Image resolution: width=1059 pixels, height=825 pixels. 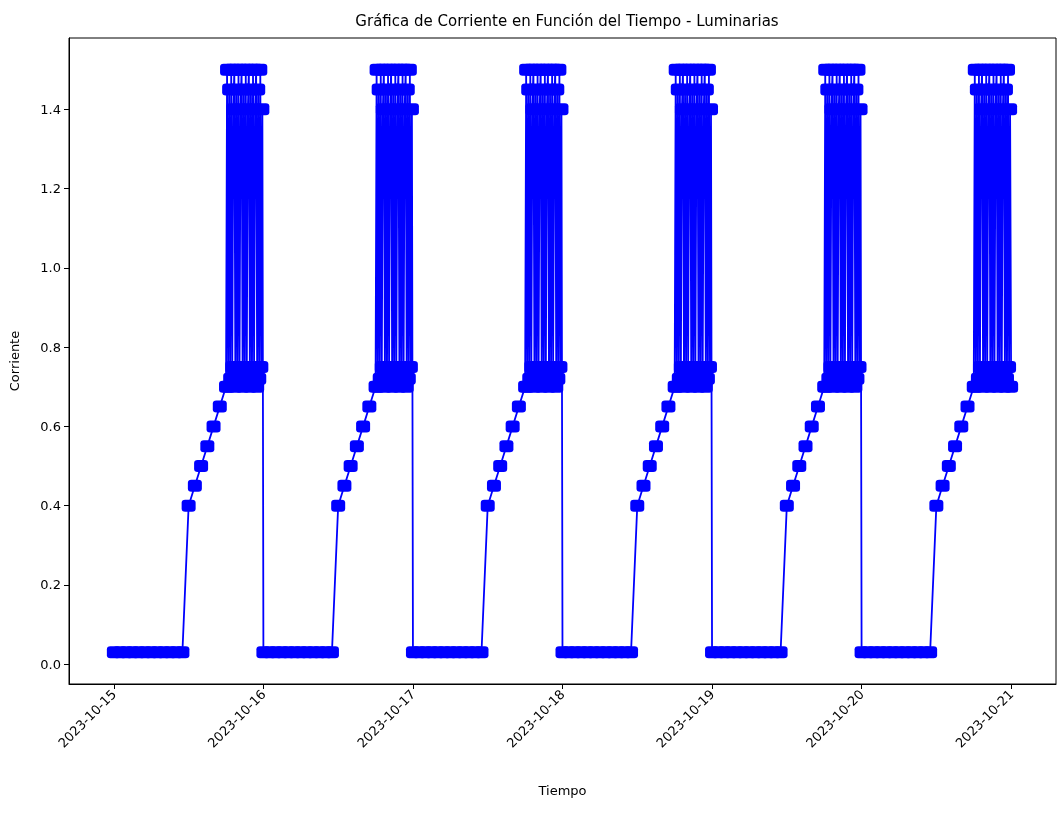 I want to click on y-tick-label: 1.2, so click(x=50, y=189).